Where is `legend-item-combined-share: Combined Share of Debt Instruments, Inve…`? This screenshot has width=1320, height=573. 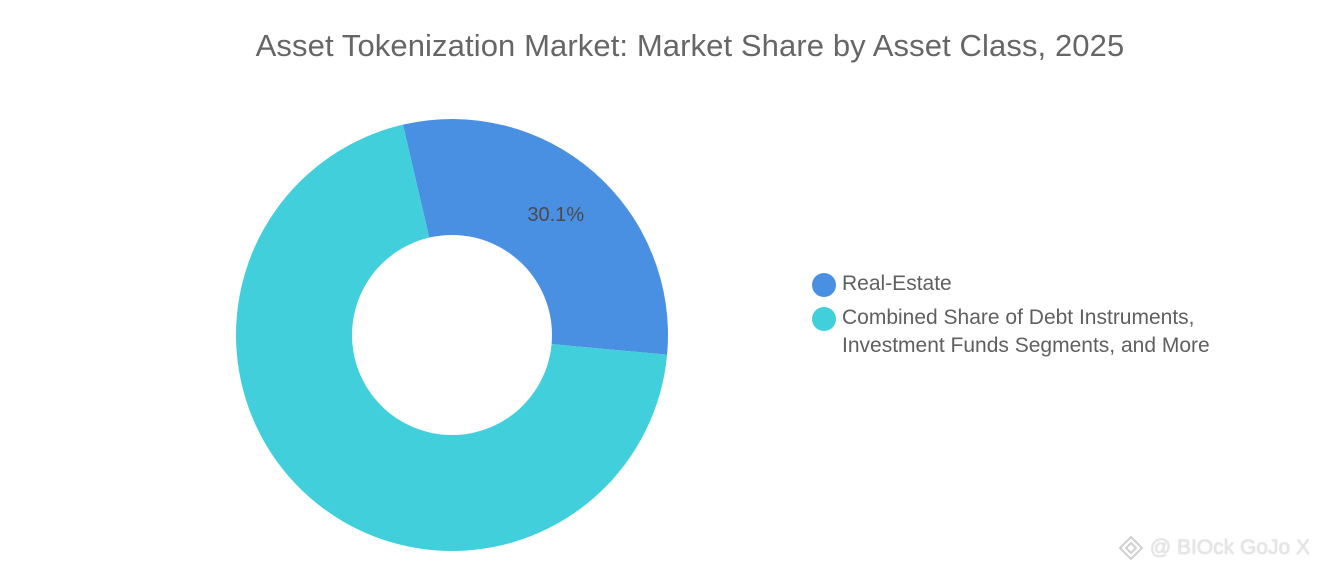 legend-item-combined-share: Combined Share of Debt Instruments, Inve… is located at coordinates (1042, 332).